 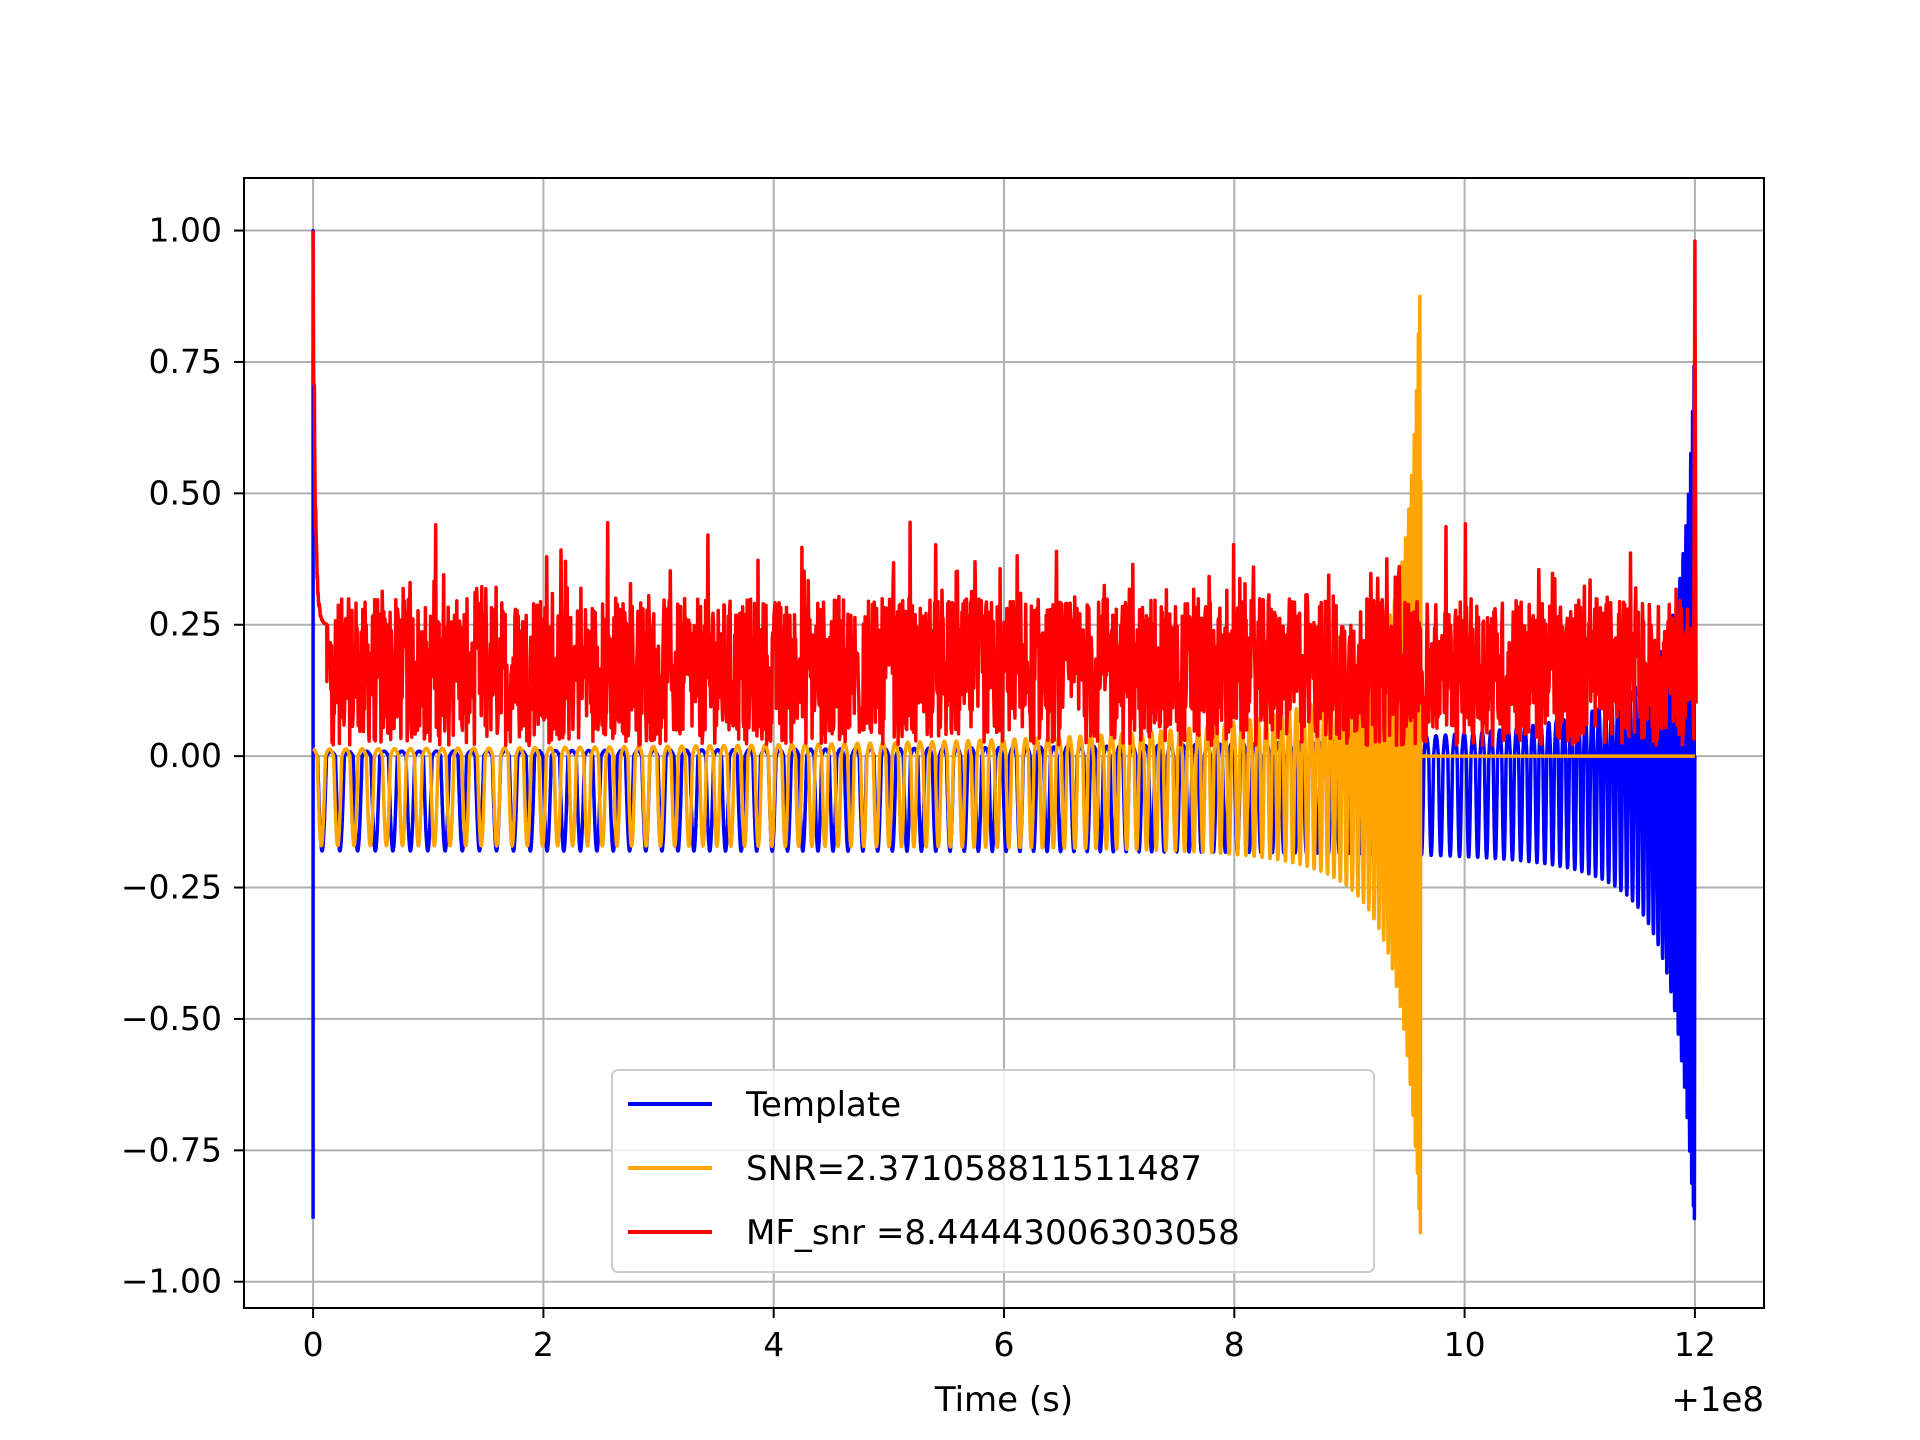 I want to click on y-tick-label: −0.50, so click(x=171, y=1018).